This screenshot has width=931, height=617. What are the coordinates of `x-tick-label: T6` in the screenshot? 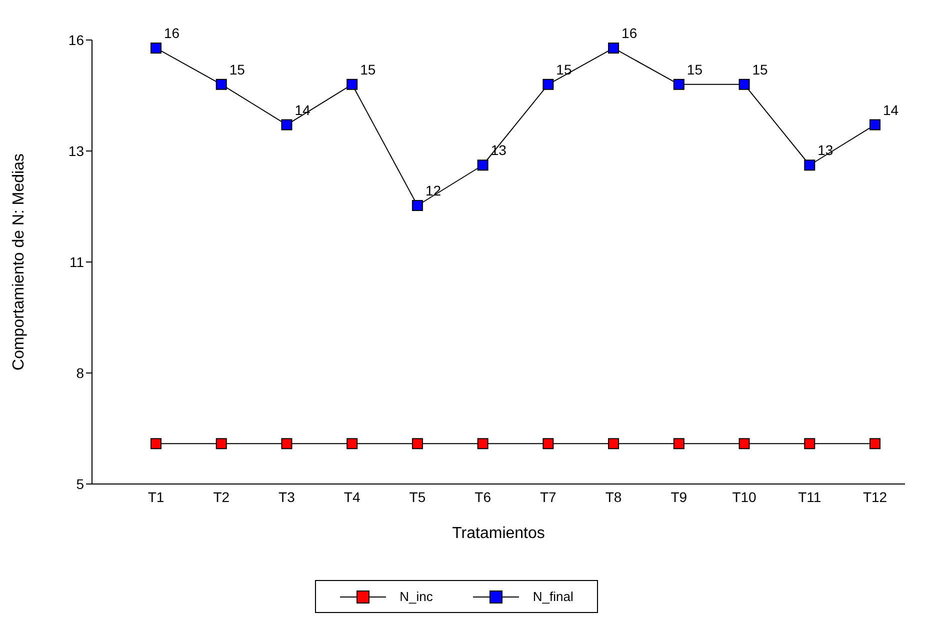 It's located at (483, 496).